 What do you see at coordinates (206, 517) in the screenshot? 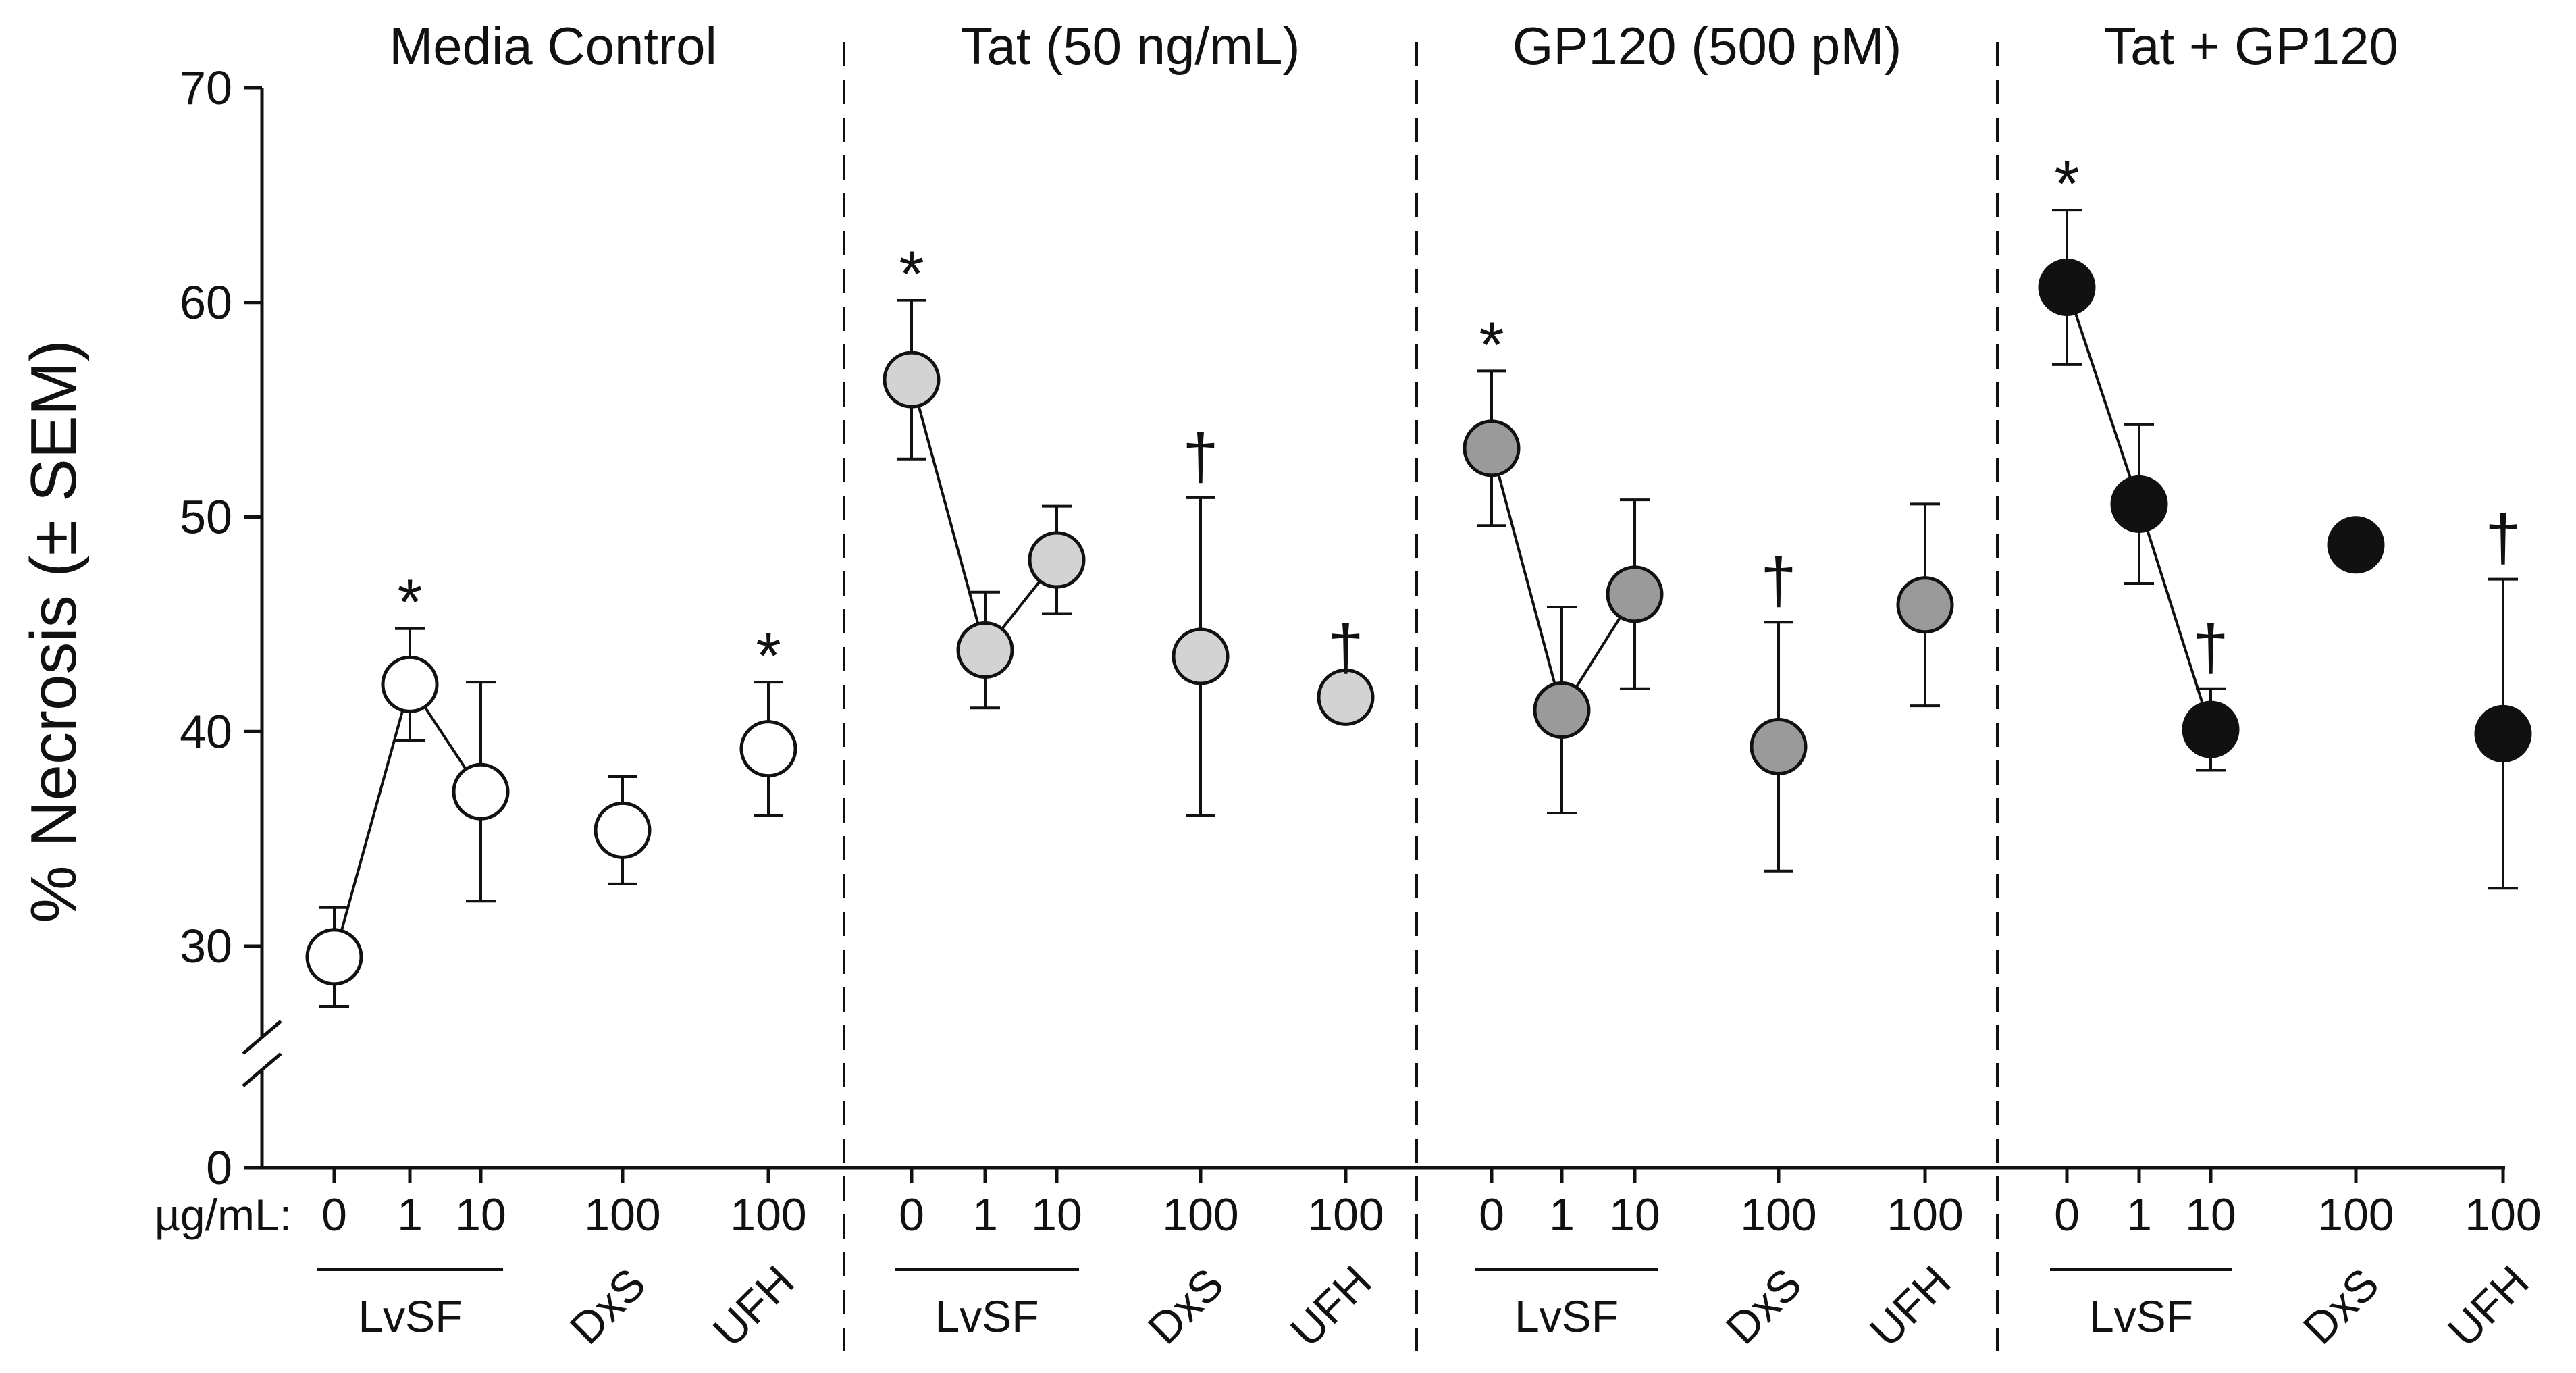
I see `y-tick-label: 50` at bounding box center [206, 517].